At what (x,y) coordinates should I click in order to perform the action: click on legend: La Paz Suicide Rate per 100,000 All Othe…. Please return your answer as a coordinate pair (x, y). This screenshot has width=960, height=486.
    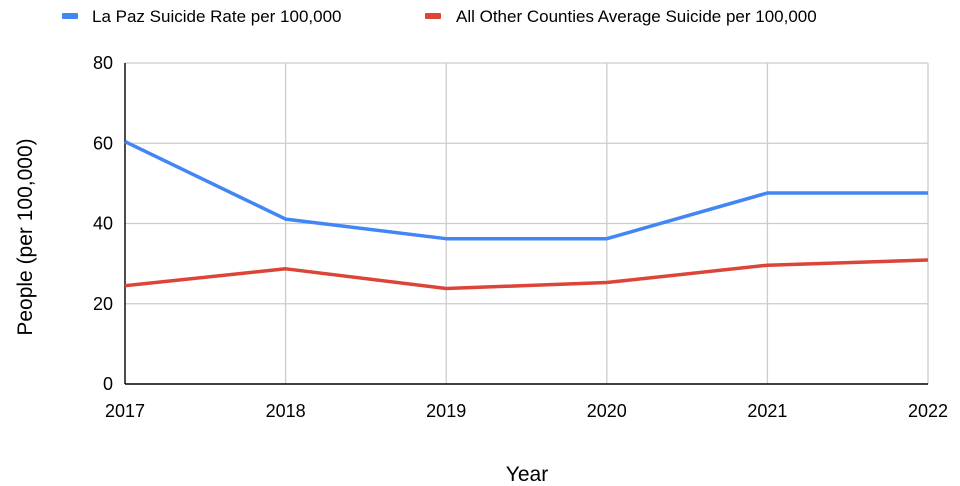
    Looking at the image, I should click on (439, 16).